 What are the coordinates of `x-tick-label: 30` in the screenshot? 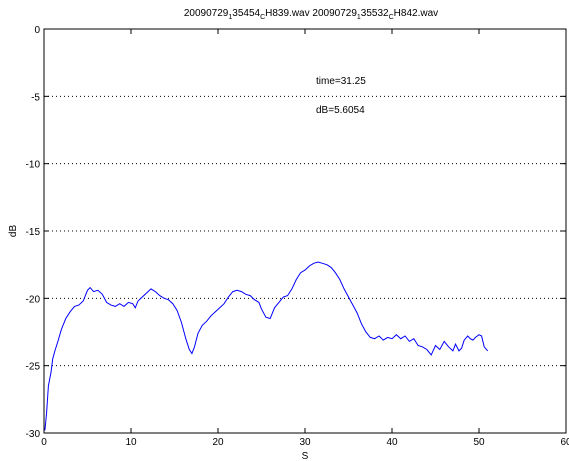 It's located at (305, 442).